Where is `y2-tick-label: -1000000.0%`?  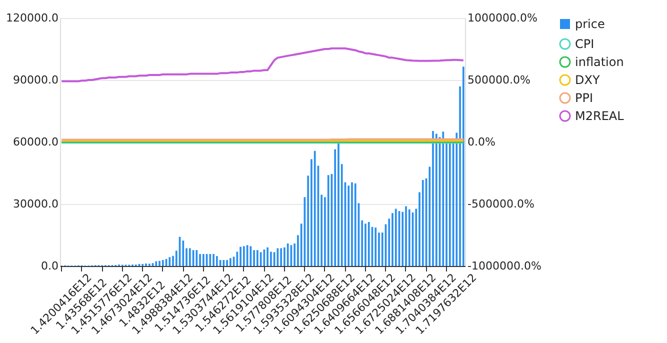
y2-tick-label: -1000000.0% is located at coordinates (505, 266).